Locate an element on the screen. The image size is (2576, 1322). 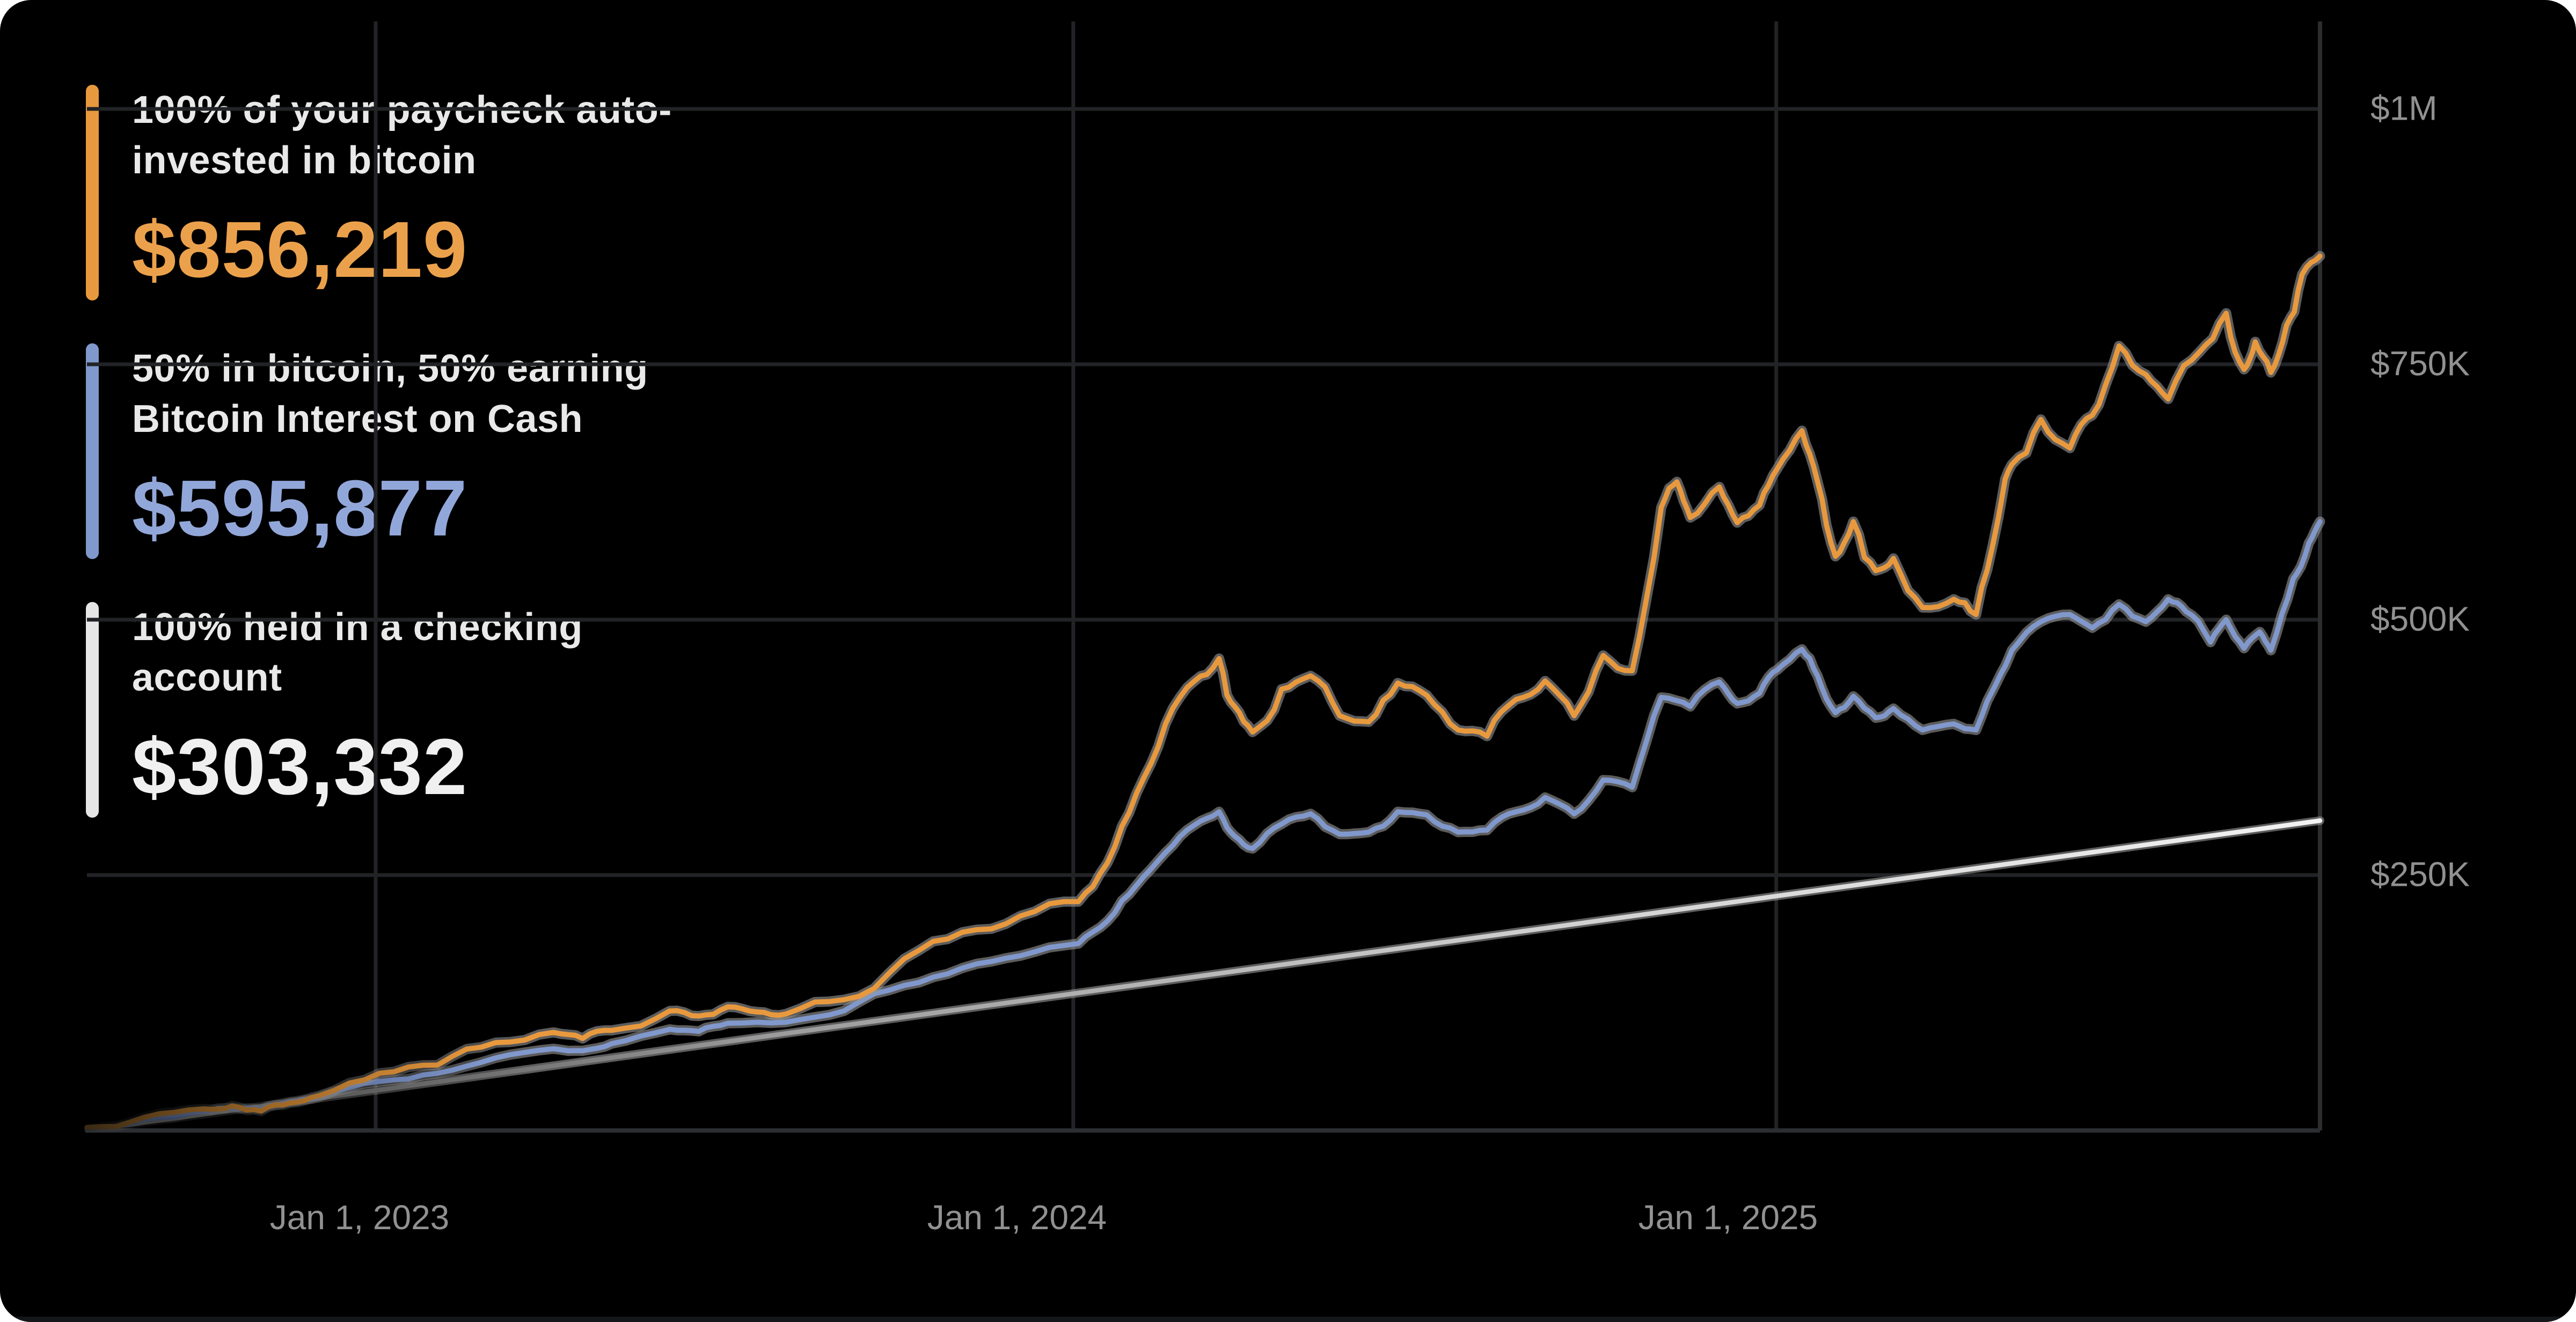
x-tick-label-2024: Jan 1, 2024 is located at coordinates (1017, 1217).